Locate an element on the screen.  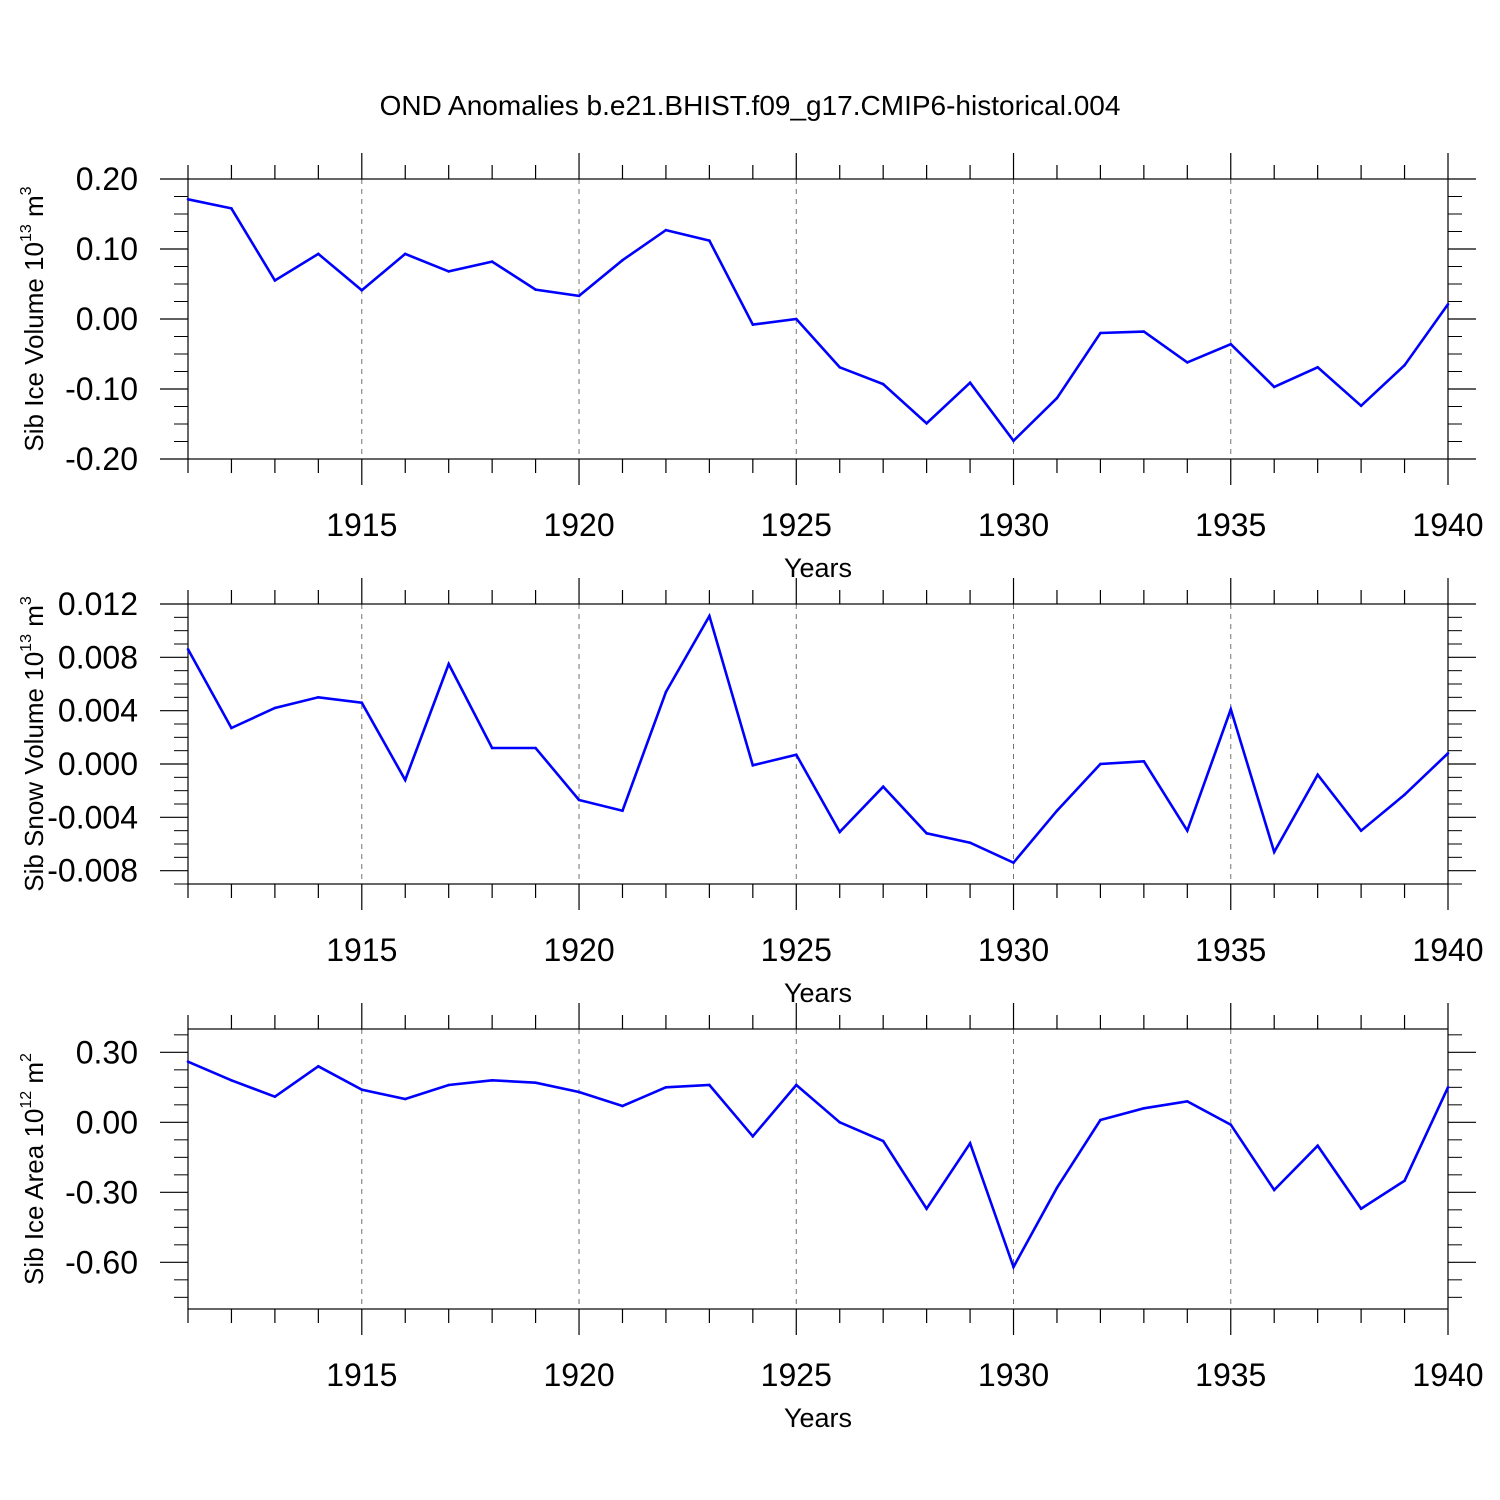
y-label-main: Sib Snow Volume 10 is located at coordinates (34, 772).